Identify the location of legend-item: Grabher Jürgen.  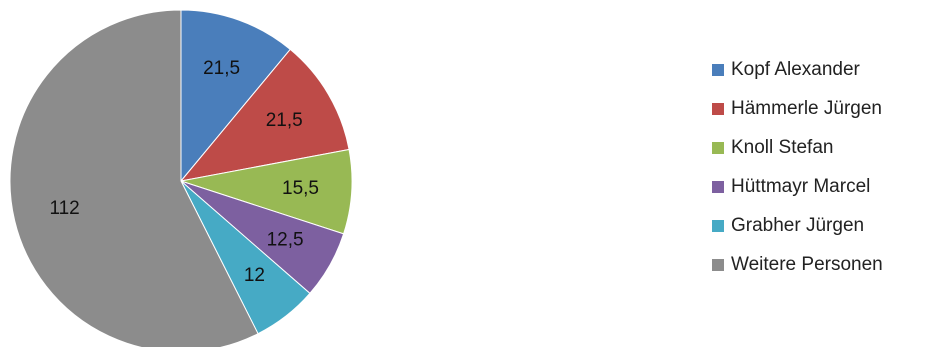
(797, 226).